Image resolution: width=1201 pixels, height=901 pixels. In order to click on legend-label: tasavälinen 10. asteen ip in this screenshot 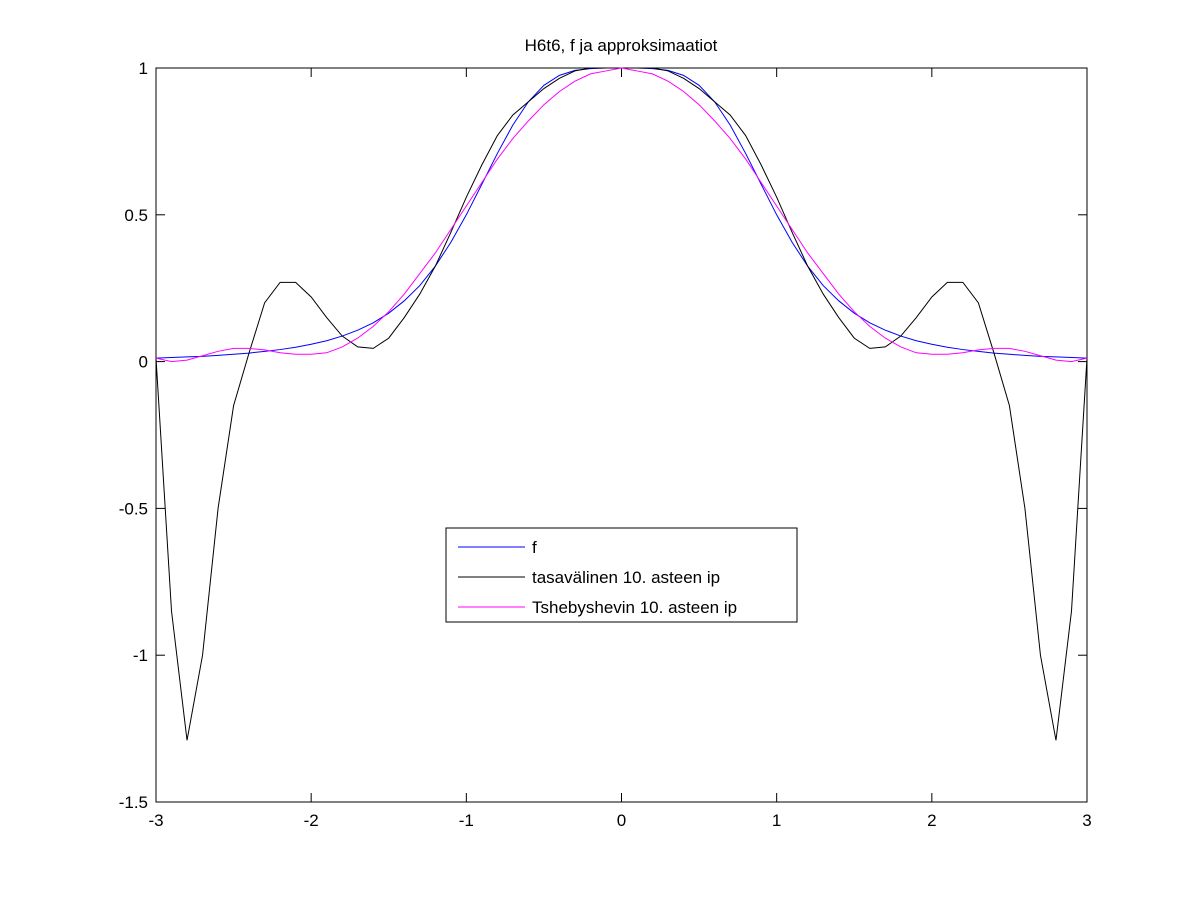, I will do `click(626, 577)`.